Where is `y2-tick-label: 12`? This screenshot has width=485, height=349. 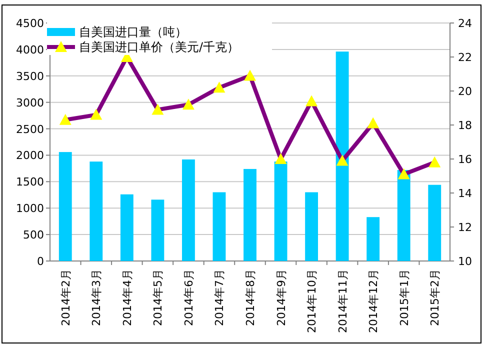 y2-tick-label: 12 is located at coordinates (465, 227).